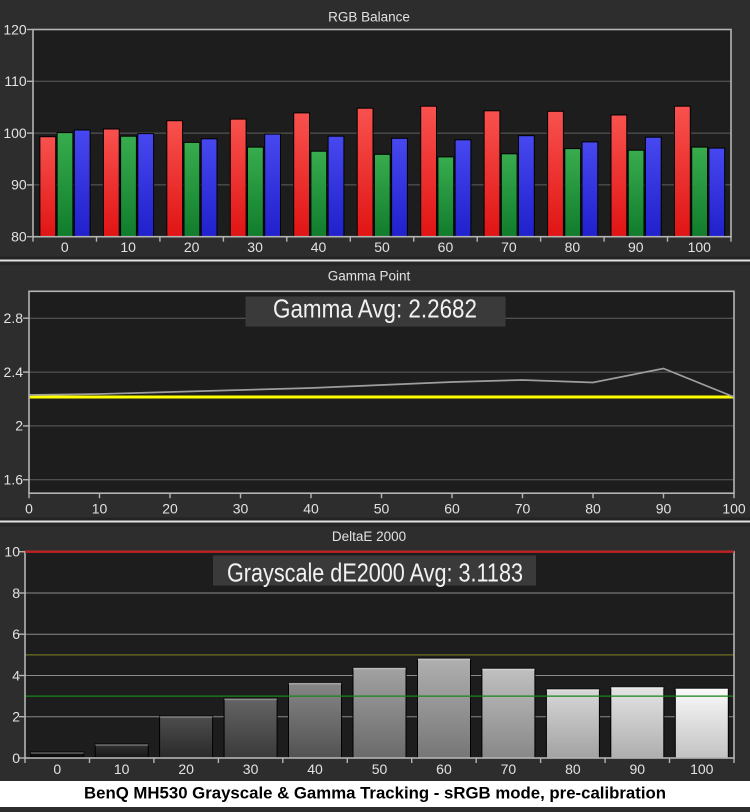 The image size is (750, 812). Describe the element at coordinates (16, 593) in the screenshot. I see `svg-text: 8` at that location.